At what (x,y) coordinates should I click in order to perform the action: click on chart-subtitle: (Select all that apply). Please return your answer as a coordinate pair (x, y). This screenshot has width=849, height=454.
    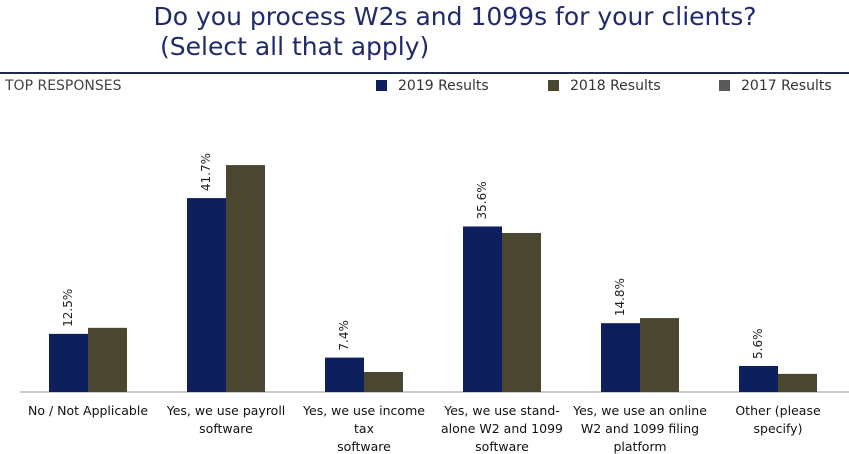
    Looking at the image, I should click on (294, 46).